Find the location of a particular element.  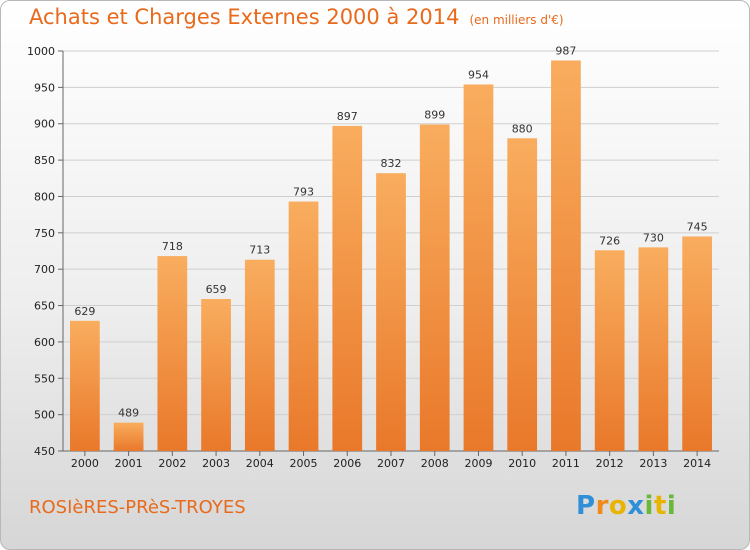

bar-2002 is located at coordinates (172, 353).